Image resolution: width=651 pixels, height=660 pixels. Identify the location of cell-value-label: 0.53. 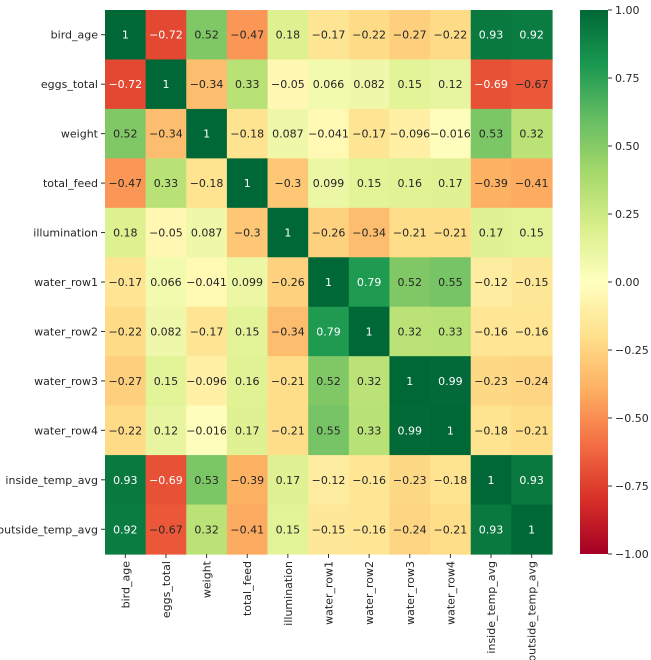
(491, 134).